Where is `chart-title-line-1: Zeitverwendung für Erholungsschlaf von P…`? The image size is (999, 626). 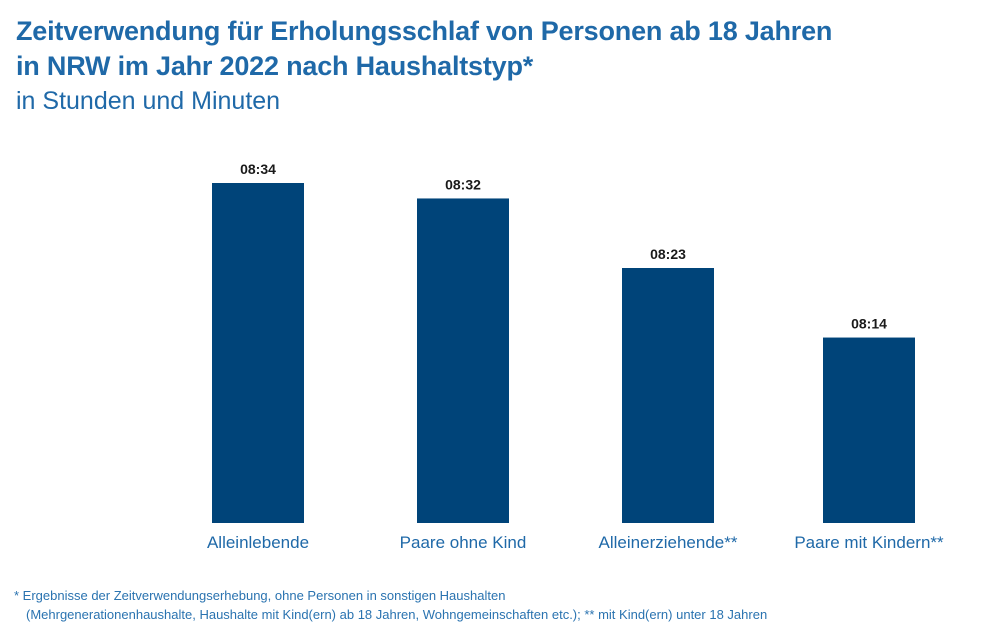
chart-title-line-1: Zeitverwendung für Erholungsschlaf von P… is located at coordinates (424, 31).